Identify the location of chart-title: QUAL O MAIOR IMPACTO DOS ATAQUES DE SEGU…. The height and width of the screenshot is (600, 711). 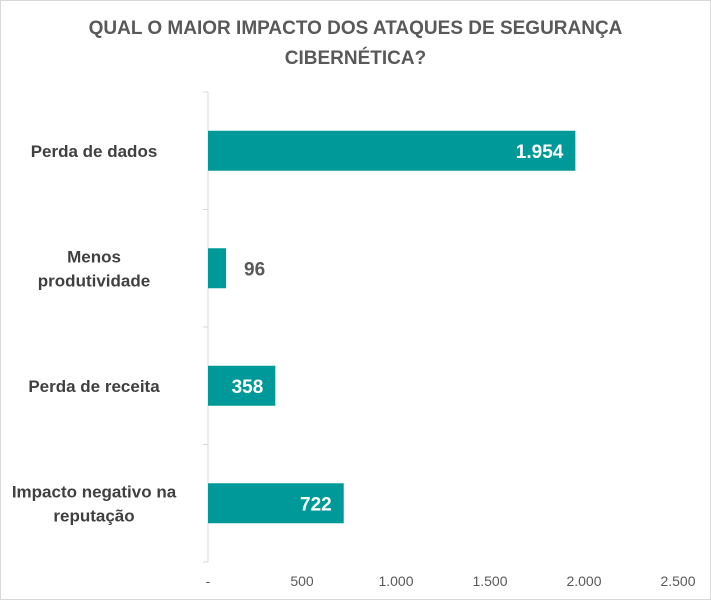
(355, 44).